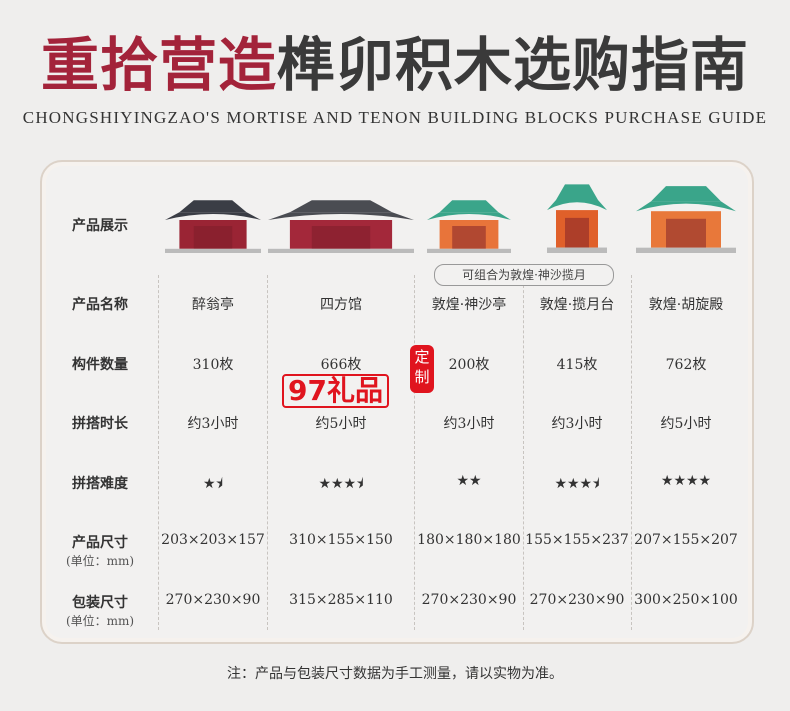 The image size is (790, 711). What do you see at coordinates (395, 674) in the screenshot?
I see `footnote: 注：产品与包装尺寸数据为手工测量，请以实物为准。` at bounding box center [395, 674].